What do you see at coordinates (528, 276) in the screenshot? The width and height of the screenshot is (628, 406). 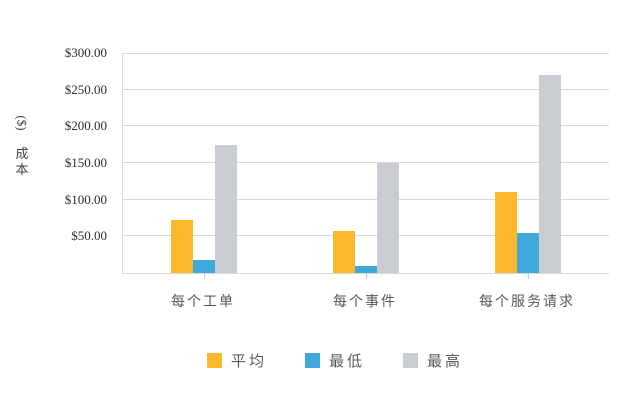 I see `x-axis-tick-每个服务请求` at bounding box center [528, 276].